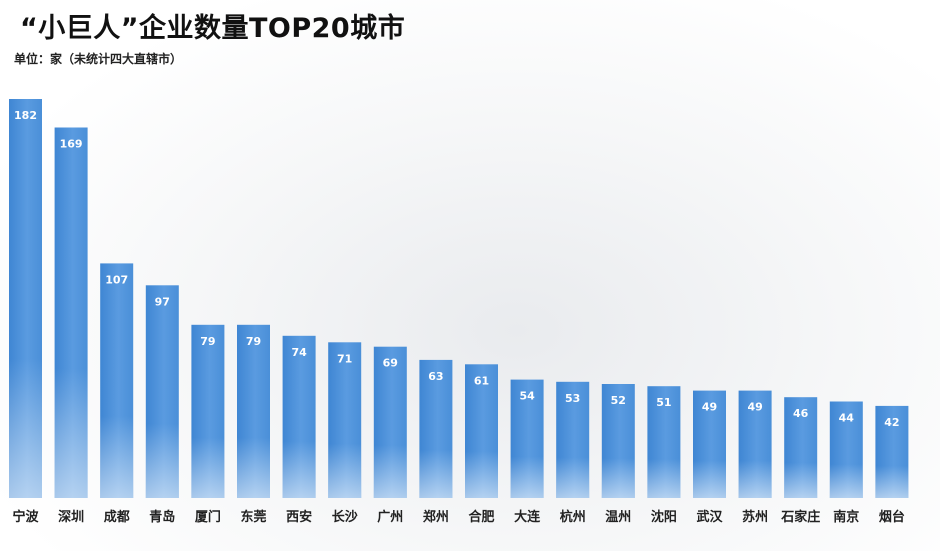 The height and width of the screenshot is (551, 940). Describe the element at coordinates (846, 517) in the screenshot. I see `category-label: 南京` at that location.